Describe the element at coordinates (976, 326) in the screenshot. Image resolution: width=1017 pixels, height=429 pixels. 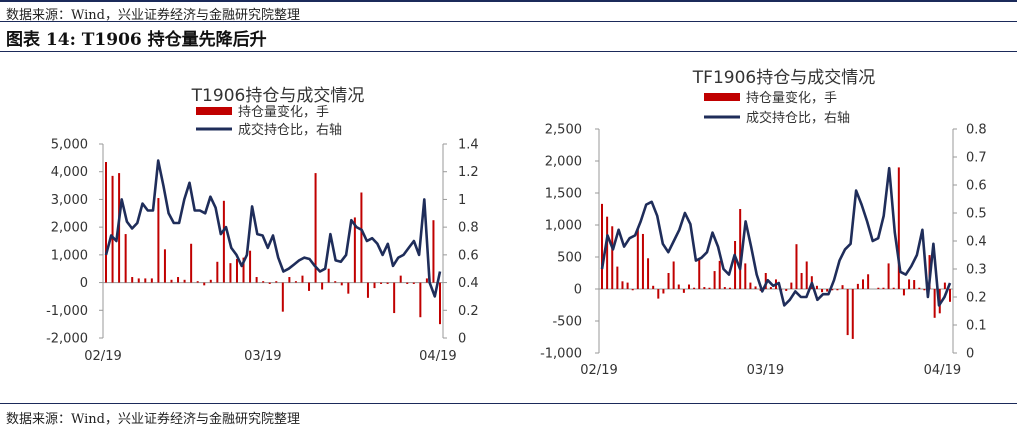
I see `right-tick-label: 0.1` at that location.